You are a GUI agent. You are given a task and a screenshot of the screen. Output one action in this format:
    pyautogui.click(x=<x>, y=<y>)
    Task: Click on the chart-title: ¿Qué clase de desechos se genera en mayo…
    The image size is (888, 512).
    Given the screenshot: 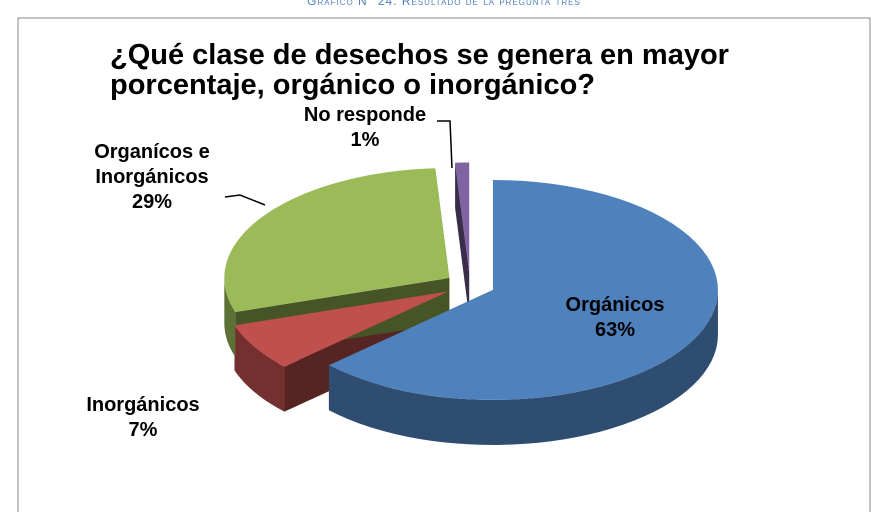 What is the action you would take?
    pyautogui.click(x=419, y=70)
    